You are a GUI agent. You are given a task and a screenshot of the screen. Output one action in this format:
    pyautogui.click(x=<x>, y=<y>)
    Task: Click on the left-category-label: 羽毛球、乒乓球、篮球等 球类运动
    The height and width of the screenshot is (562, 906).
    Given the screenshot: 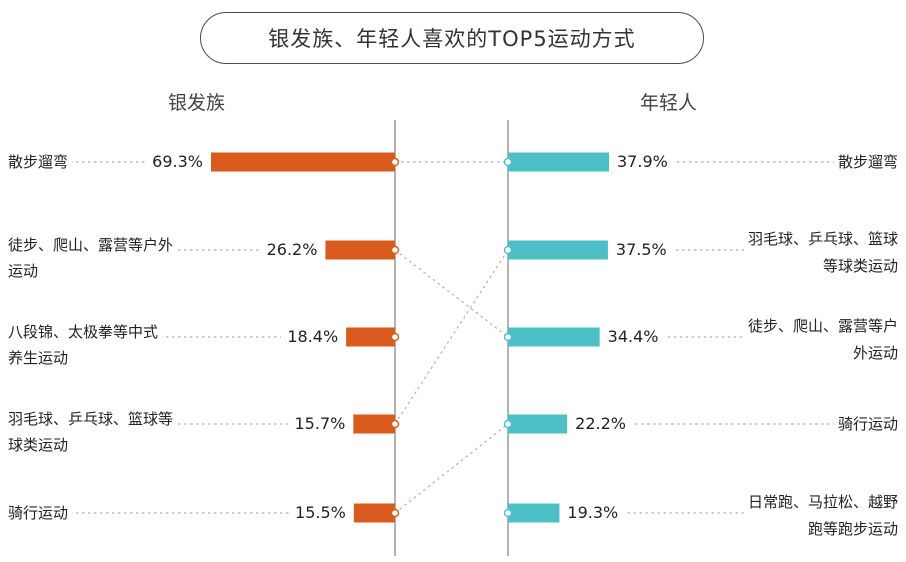 What is the action you would take?
    pyautogui.click(x=93, y=432)
    